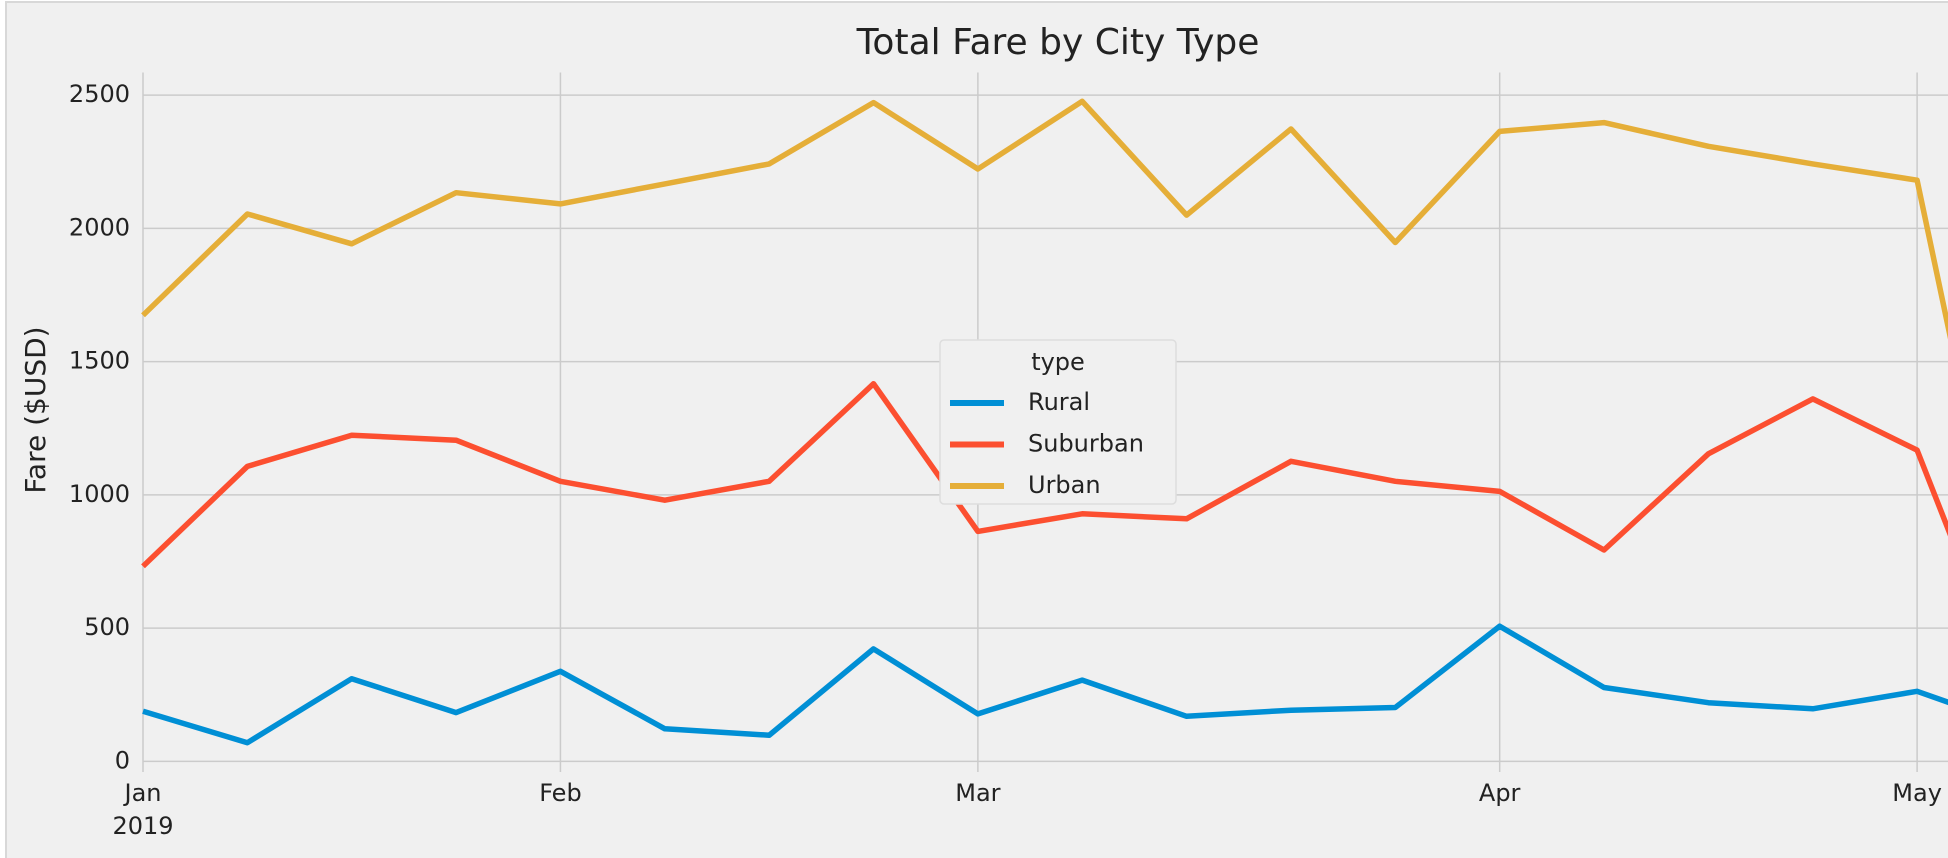 The width and height of the screenshot is (1948, 858). I want to click on x-tick-label: Apr, so click(1500, 793).